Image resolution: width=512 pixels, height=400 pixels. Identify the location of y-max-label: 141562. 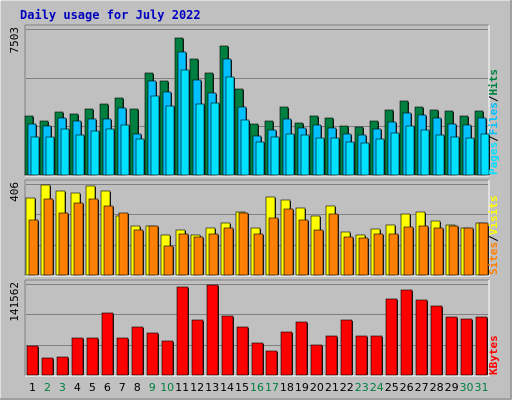
(14, 302).